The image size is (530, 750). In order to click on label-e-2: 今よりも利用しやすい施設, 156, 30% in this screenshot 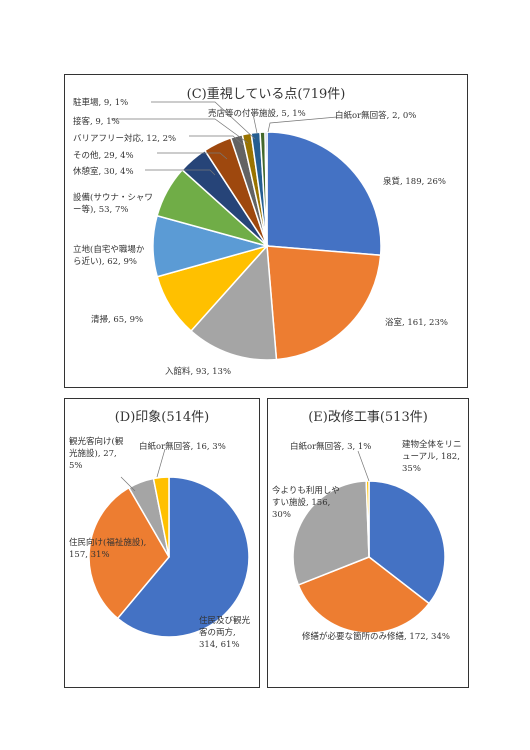, I will do `click(306, 503)`.